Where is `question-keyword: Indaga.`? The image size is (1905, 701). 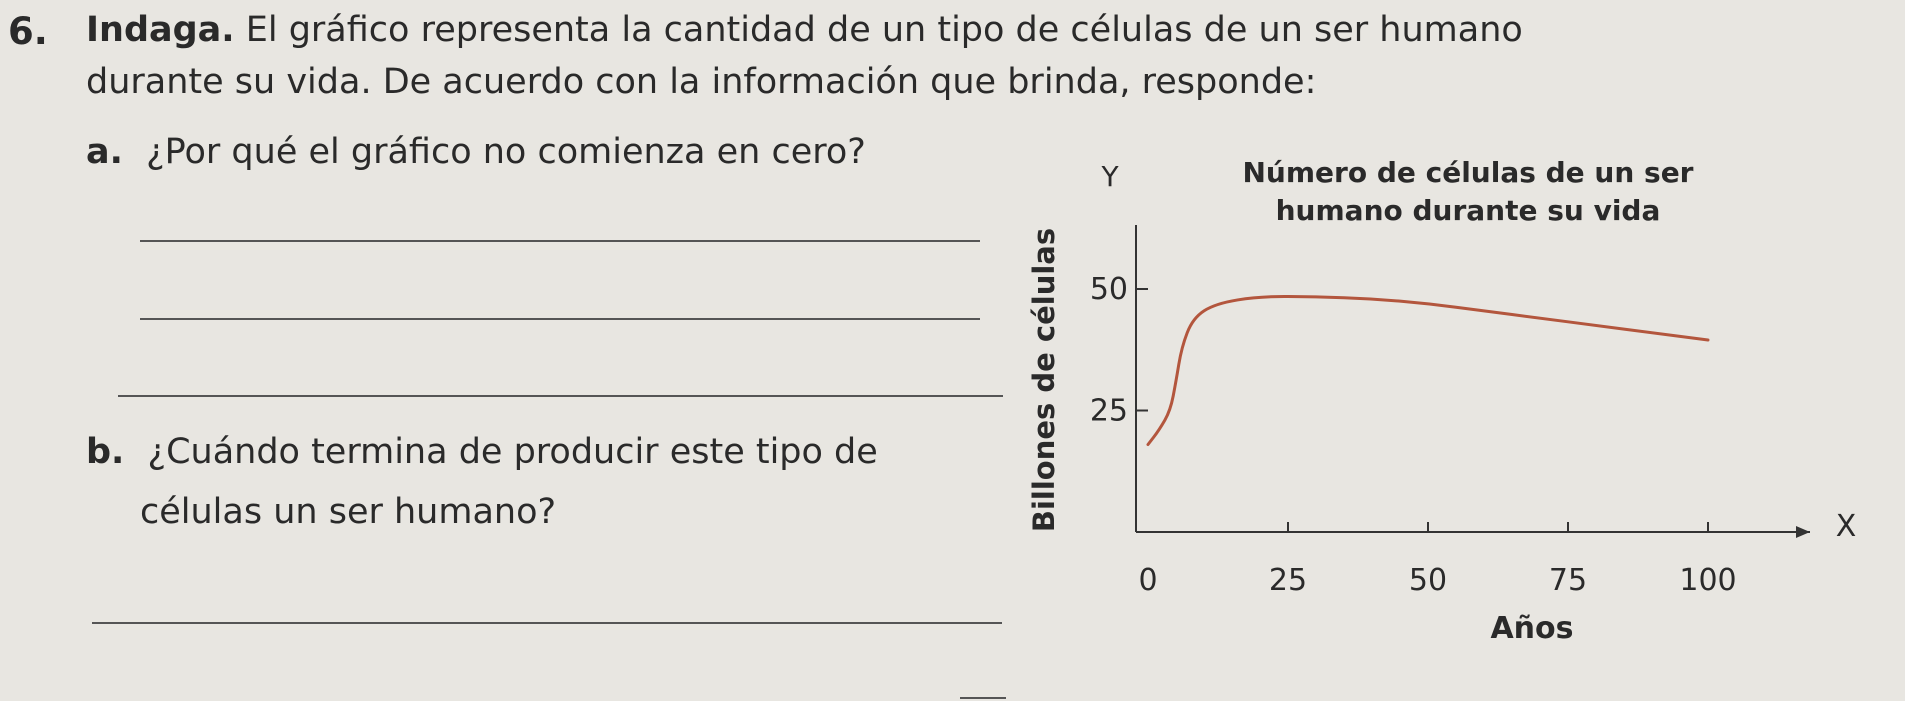 question-keyword: Indaga. is located at coordinates (160, 30).